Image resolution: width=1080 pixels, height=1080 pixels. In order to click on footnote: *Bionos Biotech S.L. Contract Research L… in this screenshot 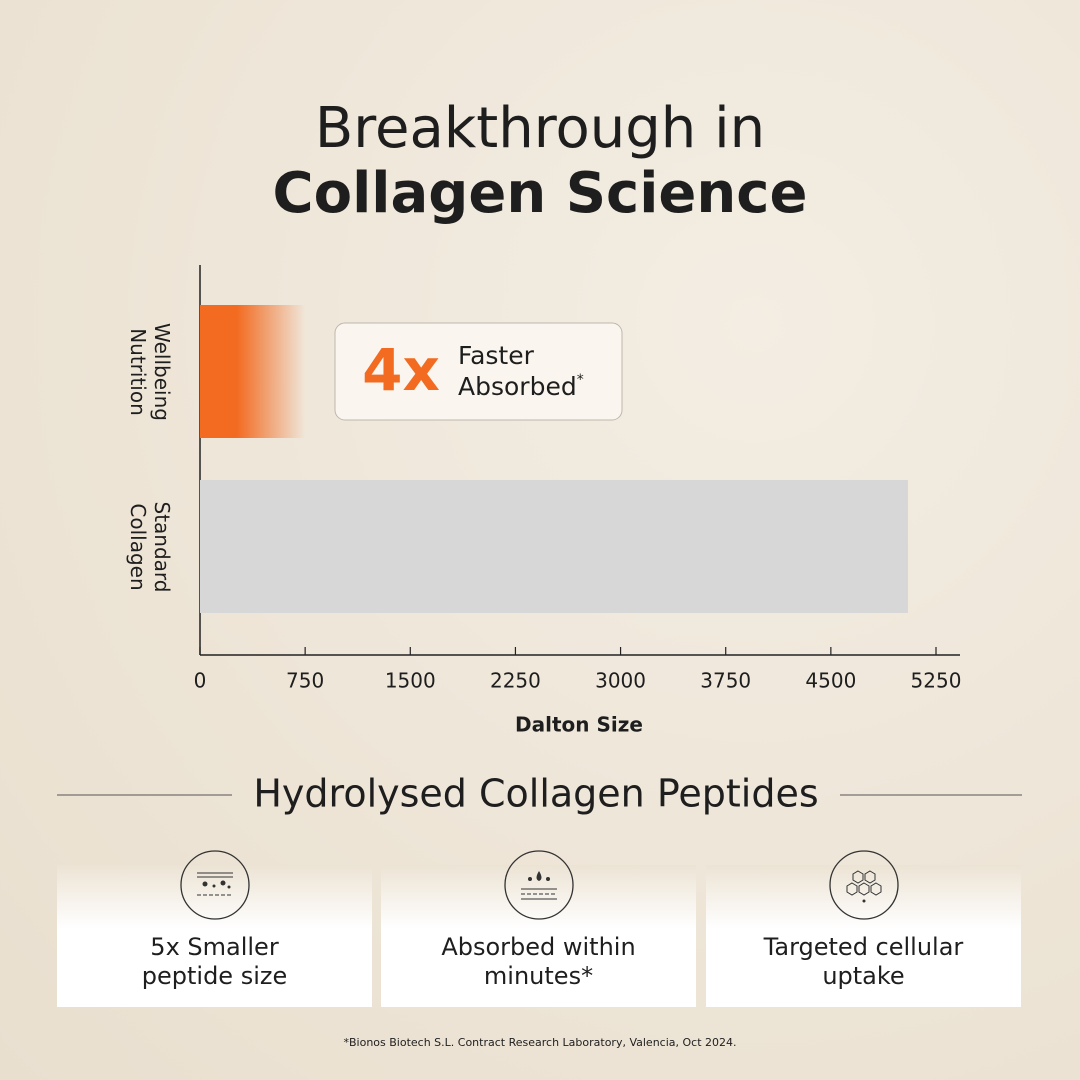, I will do `click(539, 1042)`.